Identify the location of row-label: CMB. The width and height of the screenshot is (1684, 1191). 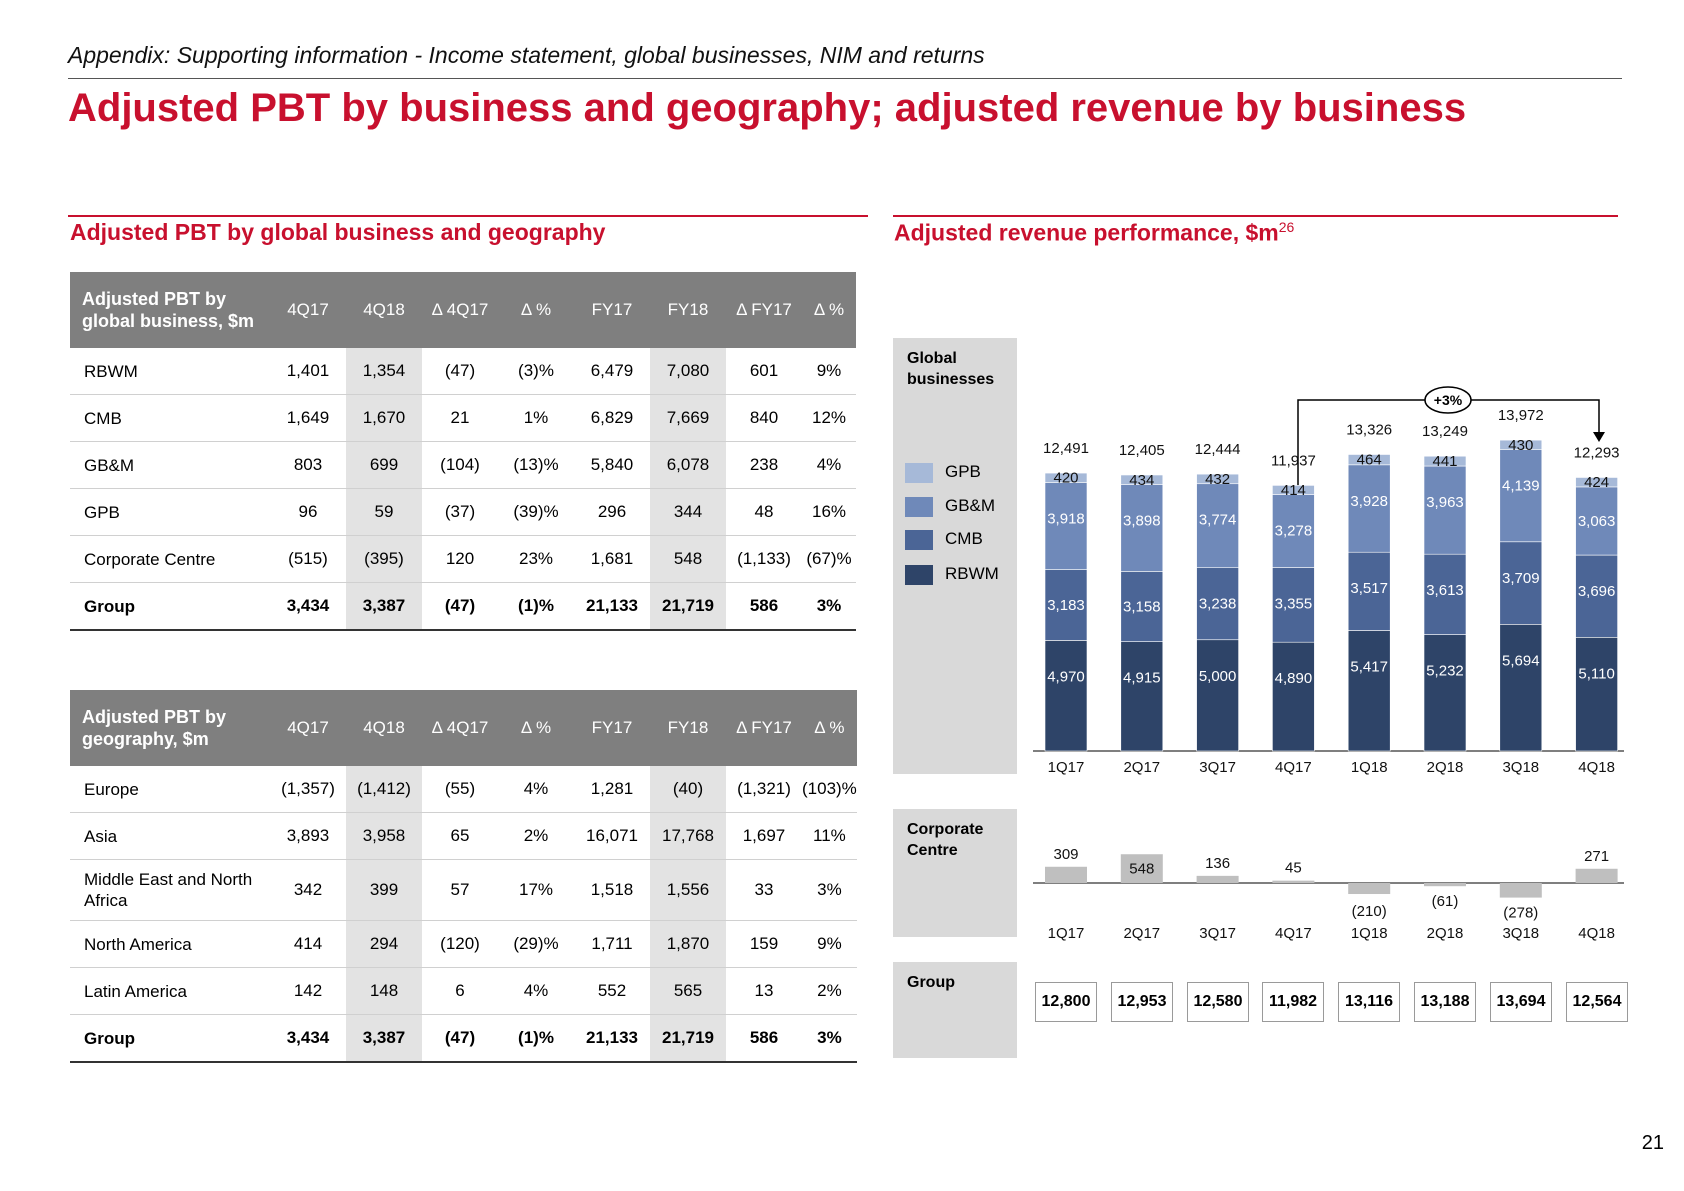
(170, 418).